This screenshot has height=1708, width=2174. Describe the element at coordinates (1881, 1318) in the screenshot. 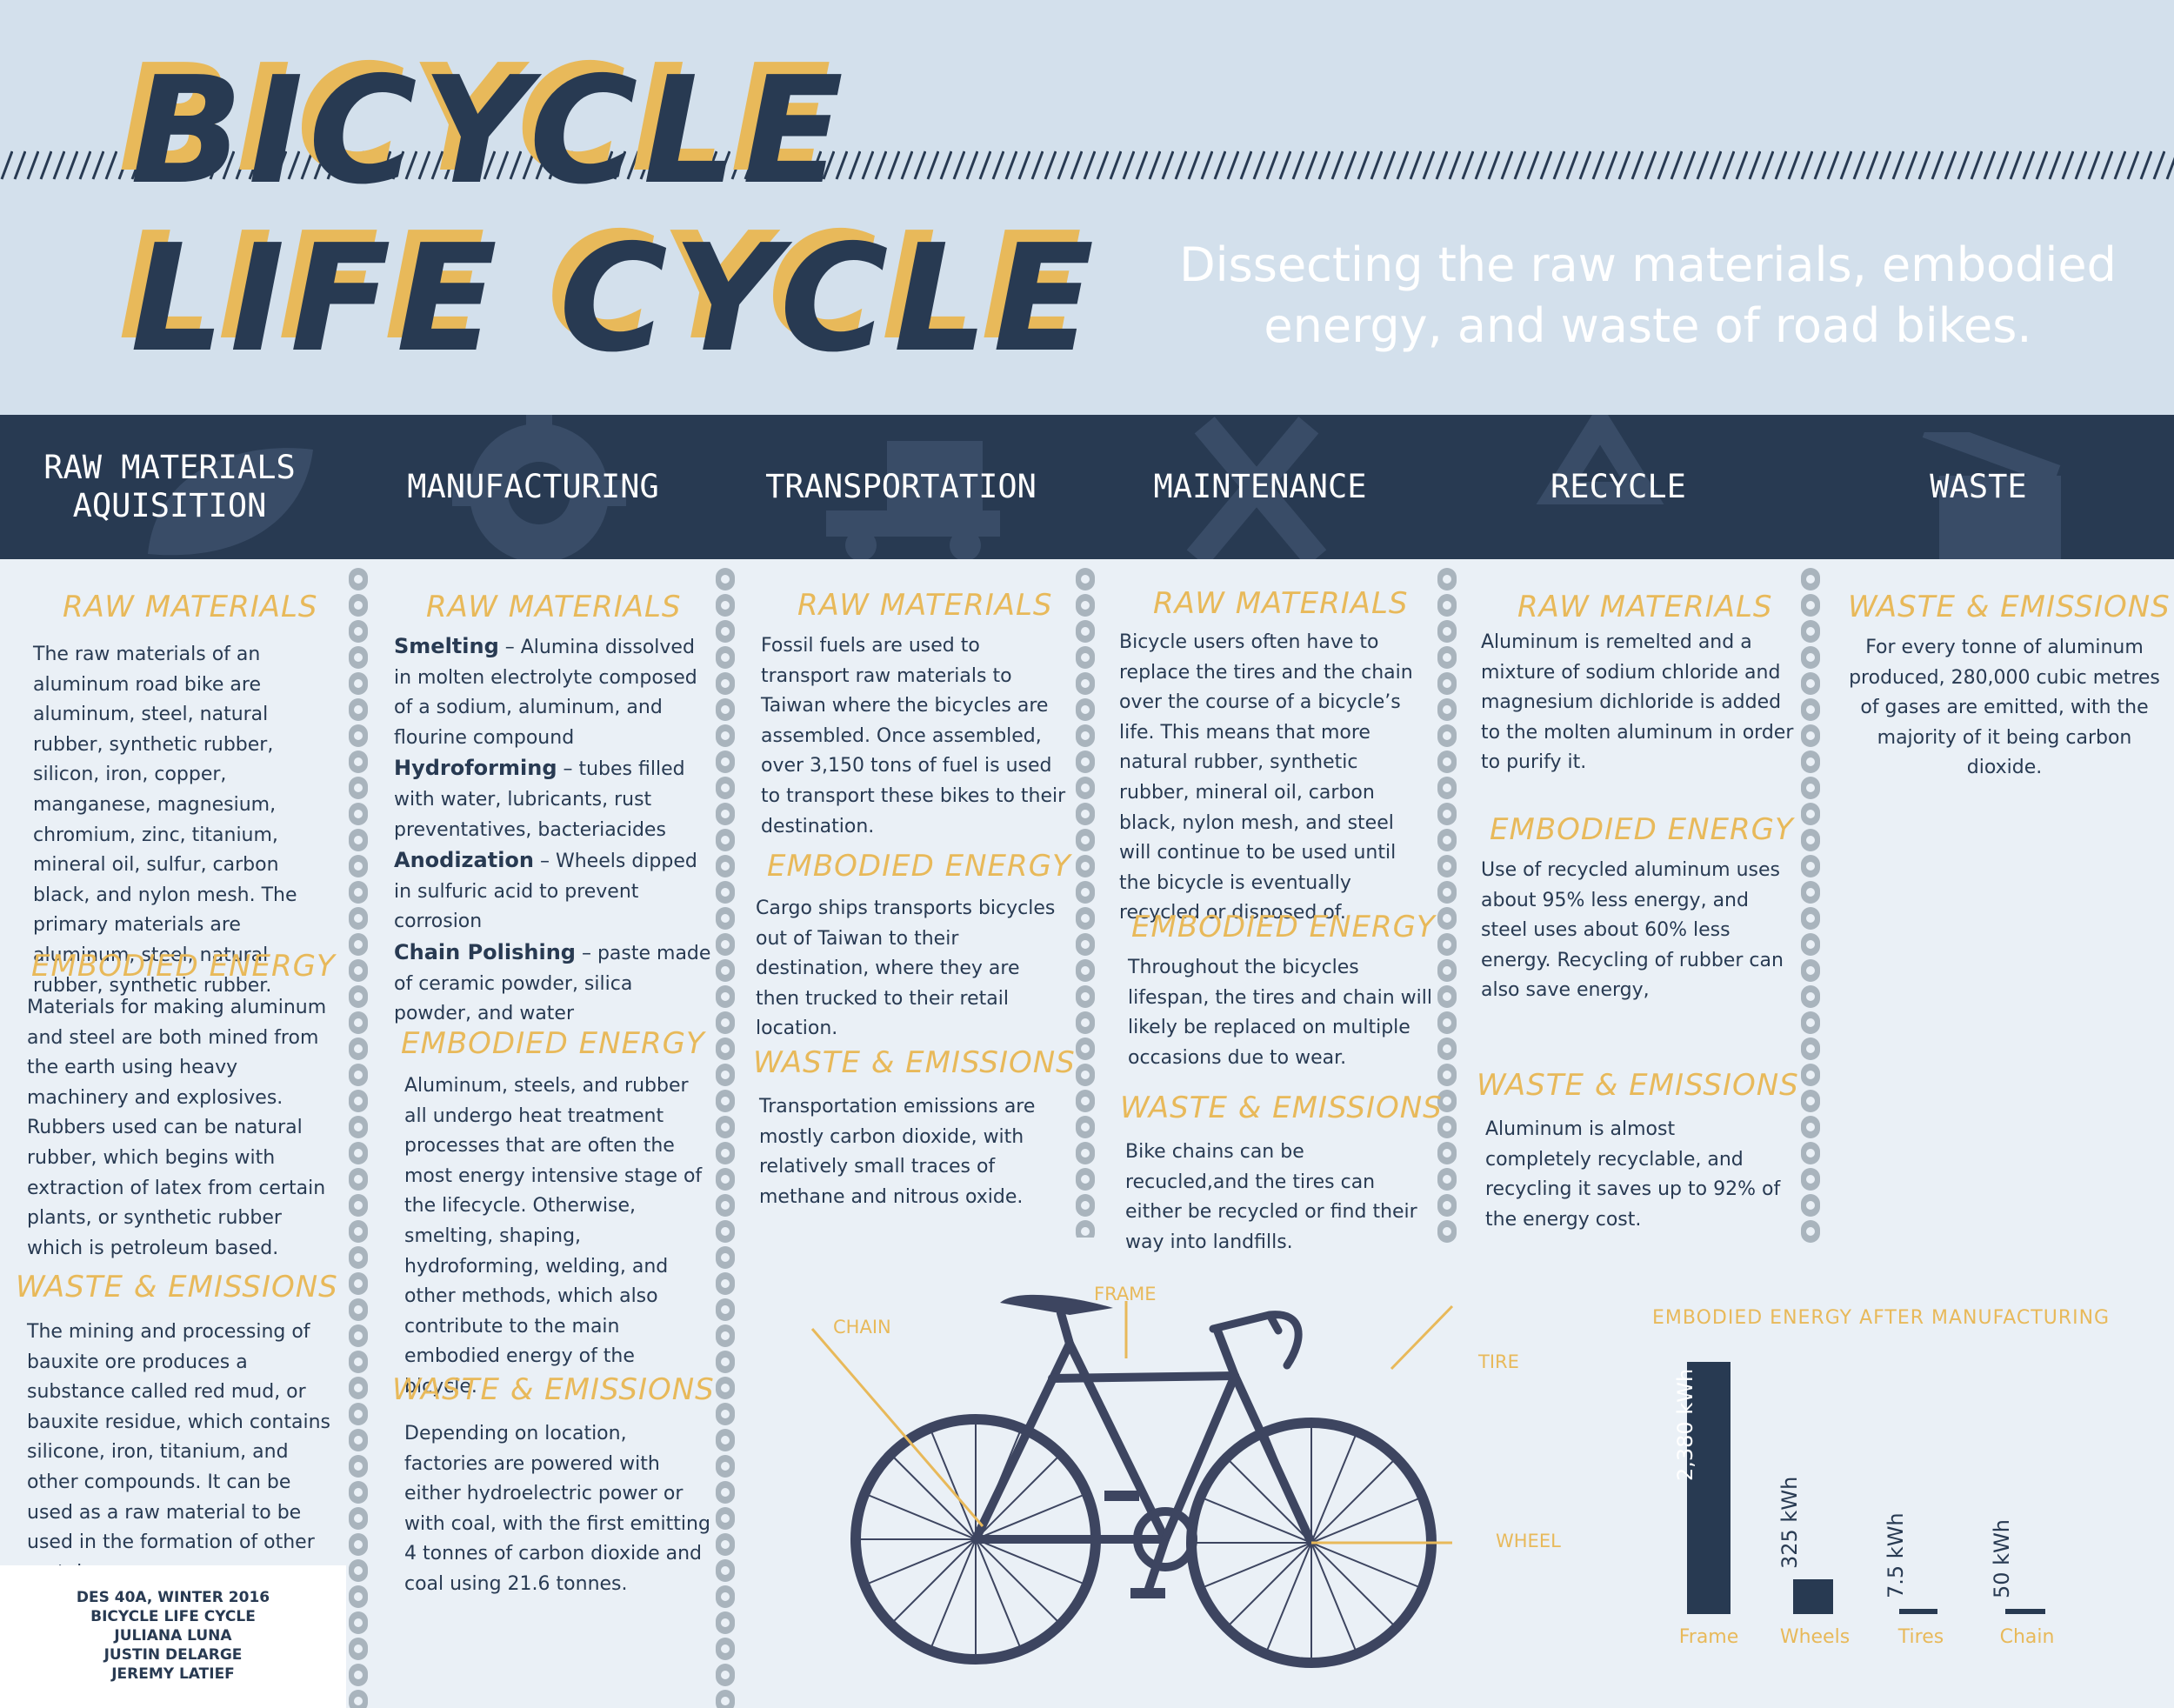

I see `chart-title: EMBODIED ENERGY AFTER MANUFACTURING` at that location.